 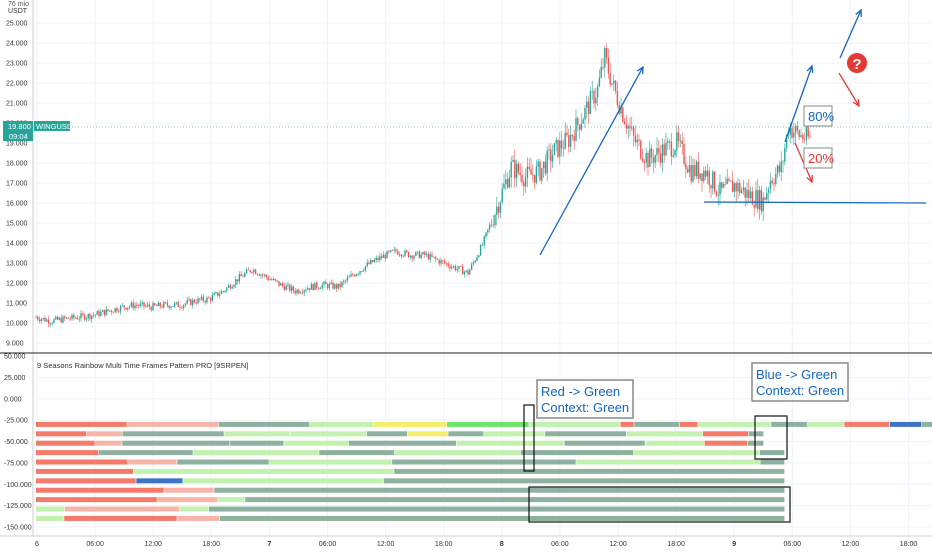 What do you see at coordinates (16, 421) in the screenshot?
I see `indicator-tick-label: -25.000` at bounding box center [16, 421].